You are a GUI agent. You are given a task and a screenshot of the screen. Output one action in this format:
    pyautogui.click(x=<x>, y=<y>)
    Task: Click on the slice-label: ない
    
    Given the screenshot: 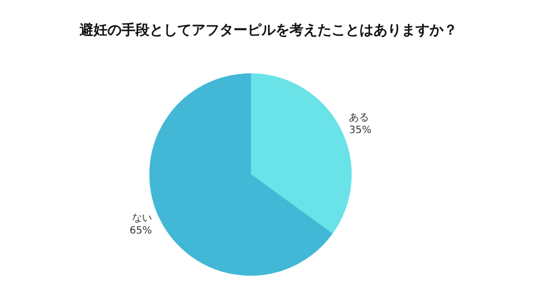 What is the action you would take?
    pyautogui.click(x=142, y=218)
    